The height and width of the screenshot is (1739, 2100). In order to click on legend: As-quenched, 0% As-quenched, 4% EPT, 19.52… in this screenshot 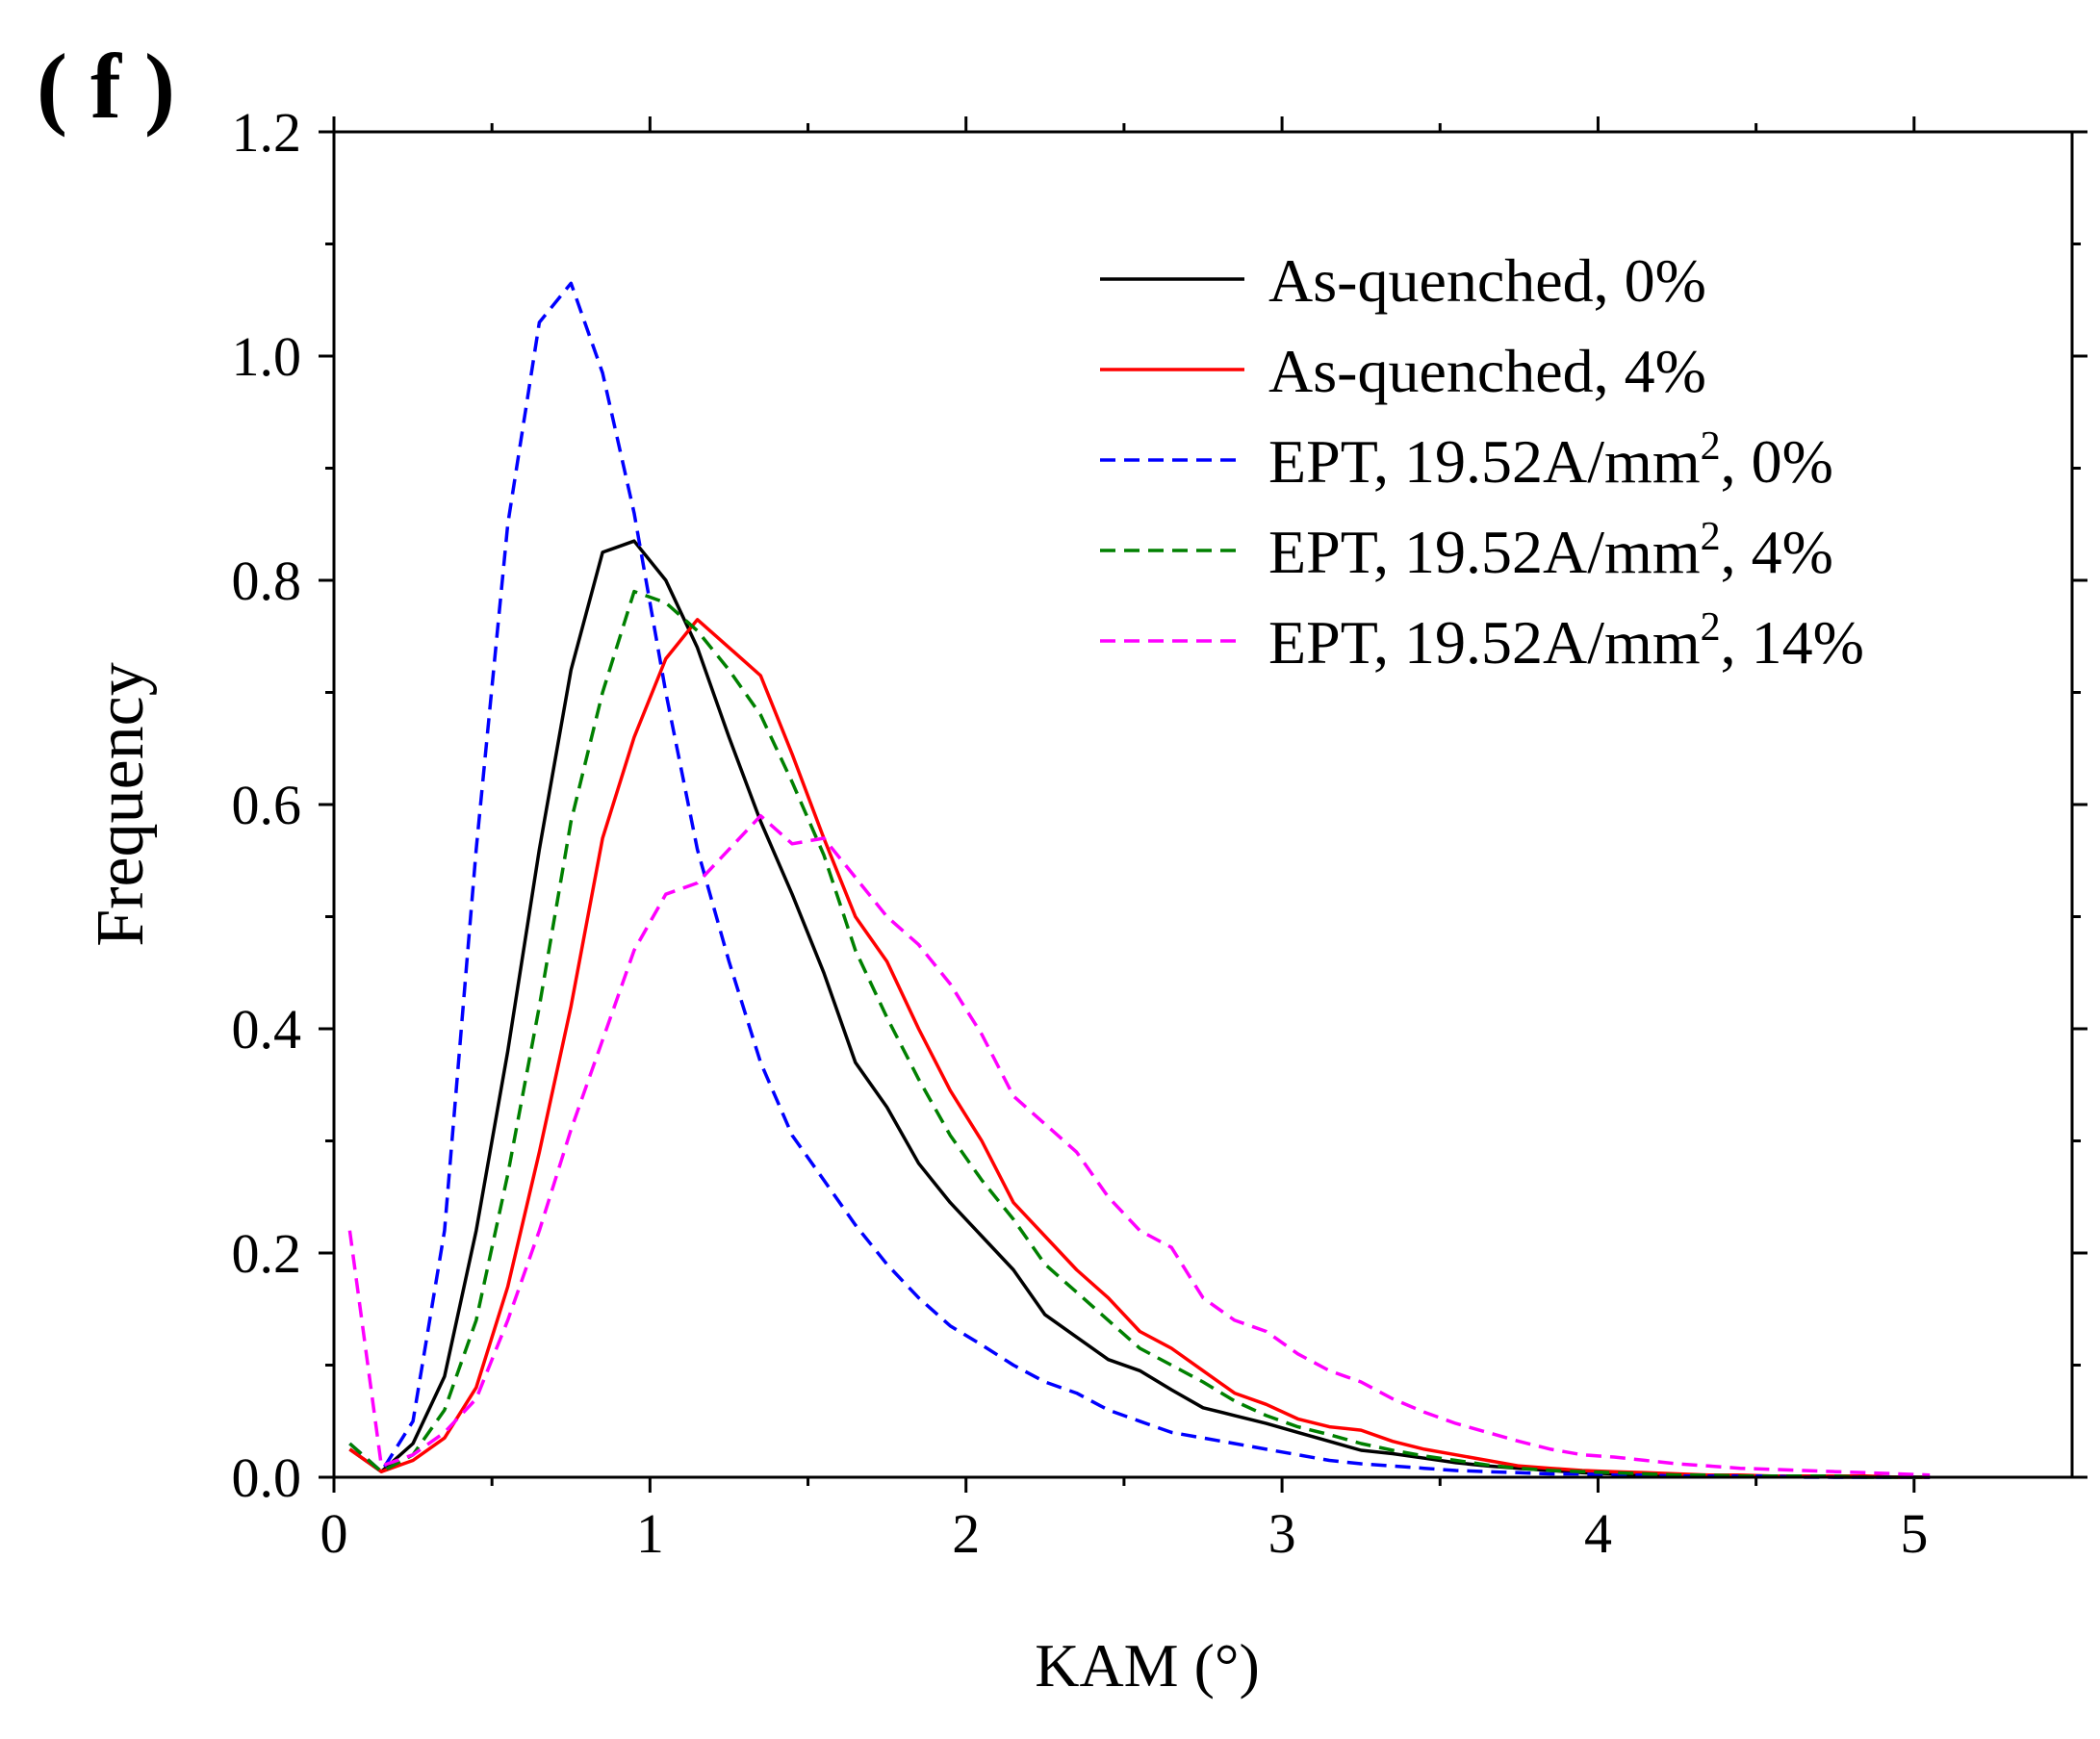, I will do `click(1482, 461)`.